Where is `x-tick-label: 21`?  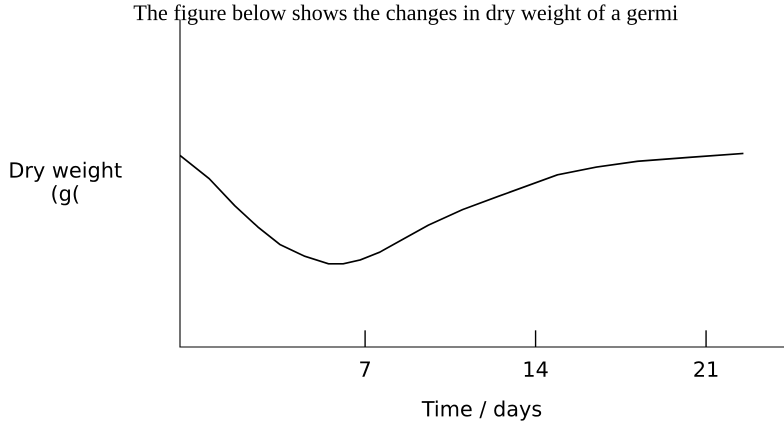 x-tick-label: 21 is located at coordinates (706, 369).